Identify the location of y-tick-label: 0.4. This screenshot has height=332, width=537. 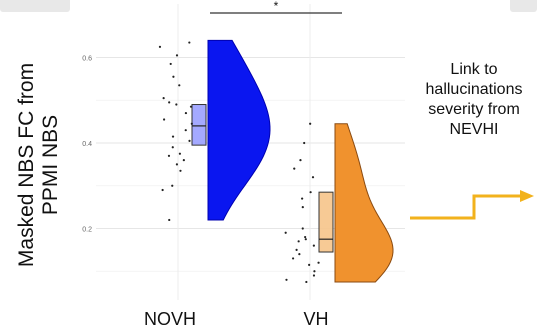
(87, 144).